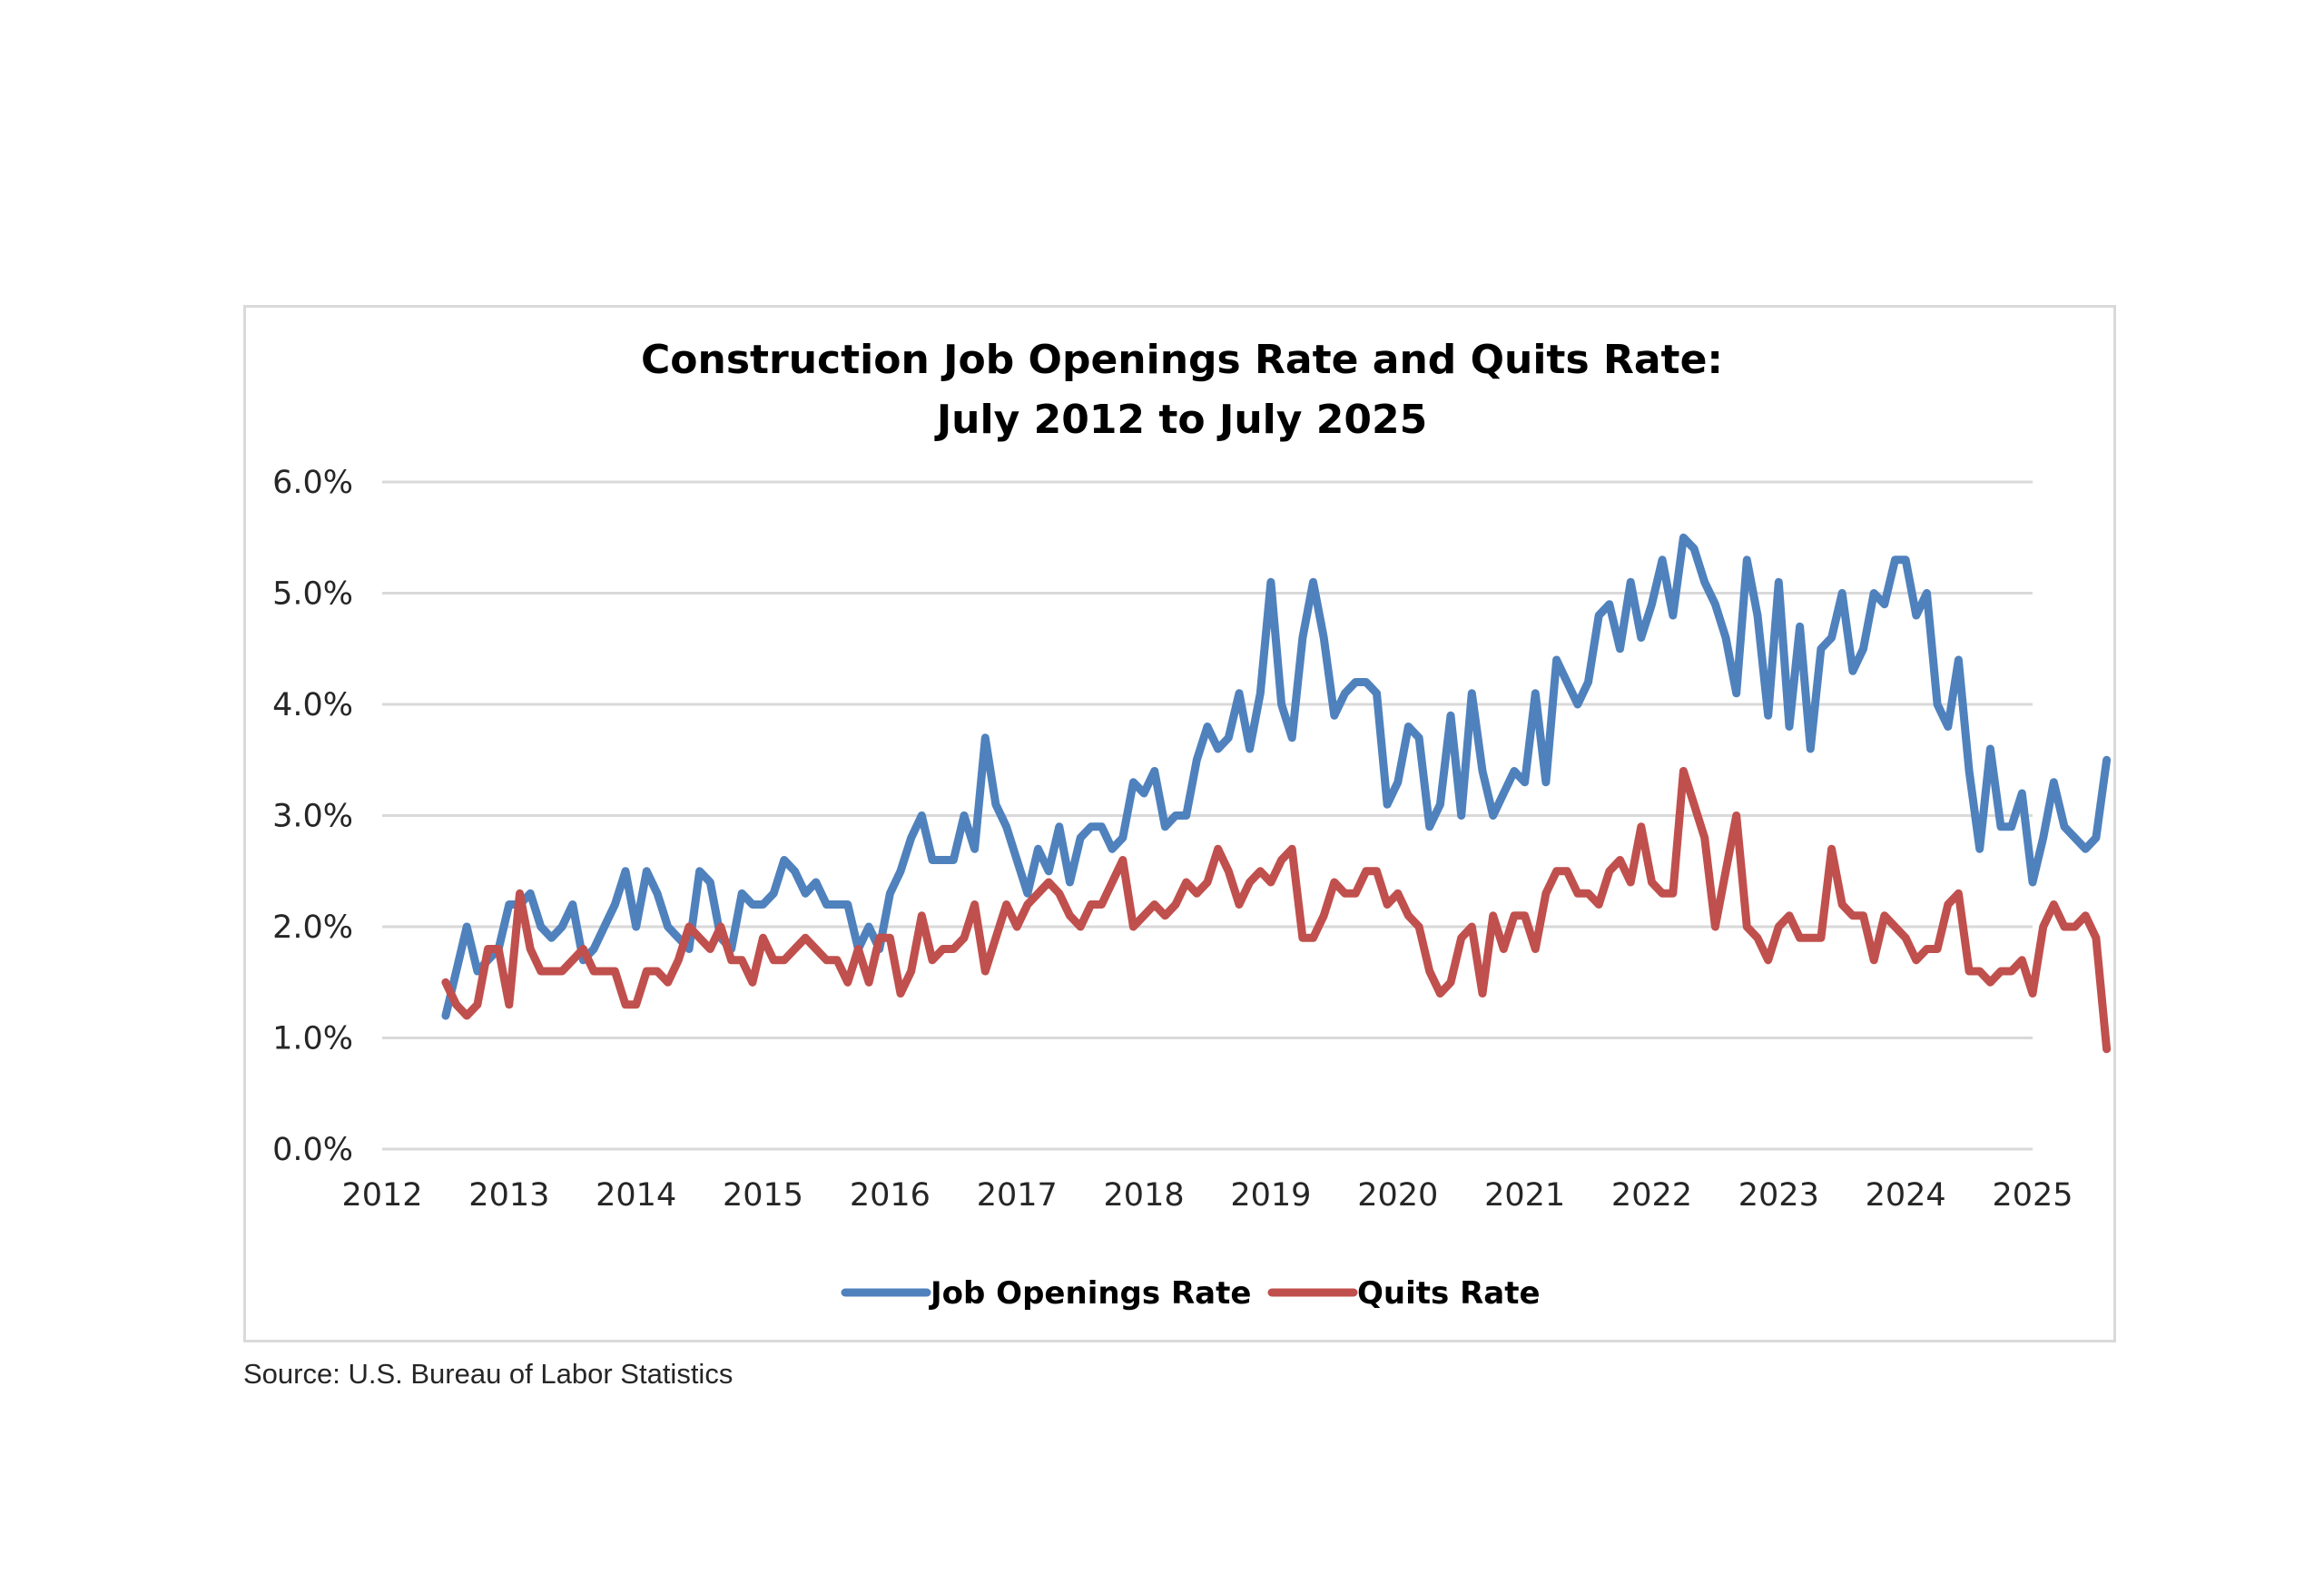  I want to click on chart-title-line-2: July 2012 to July 2025, so click(1180, 420).